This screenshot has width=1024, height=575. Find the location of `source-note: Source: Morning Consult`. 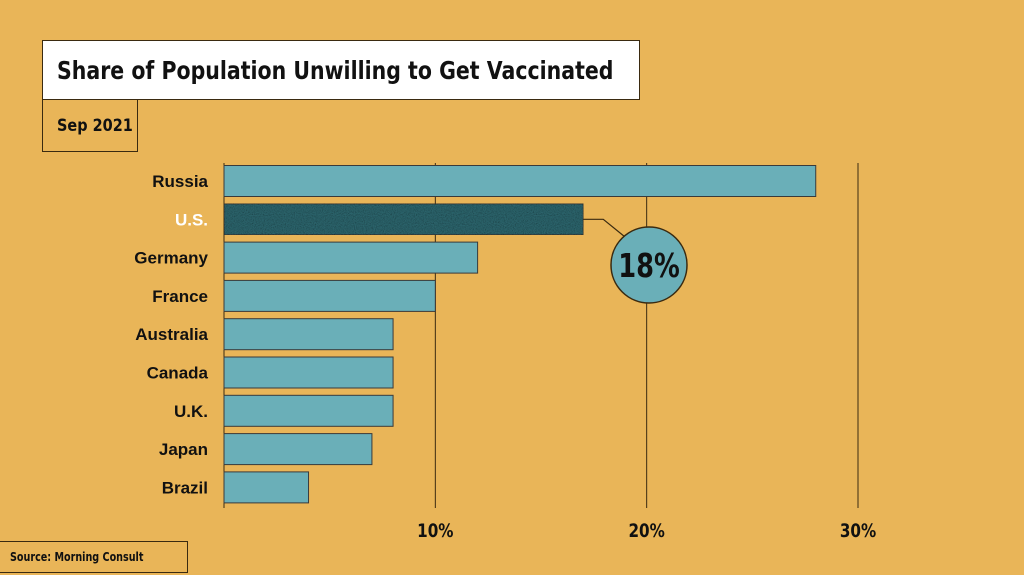

source-note: Source: Morning Consult is located at coordinates (77, 557).